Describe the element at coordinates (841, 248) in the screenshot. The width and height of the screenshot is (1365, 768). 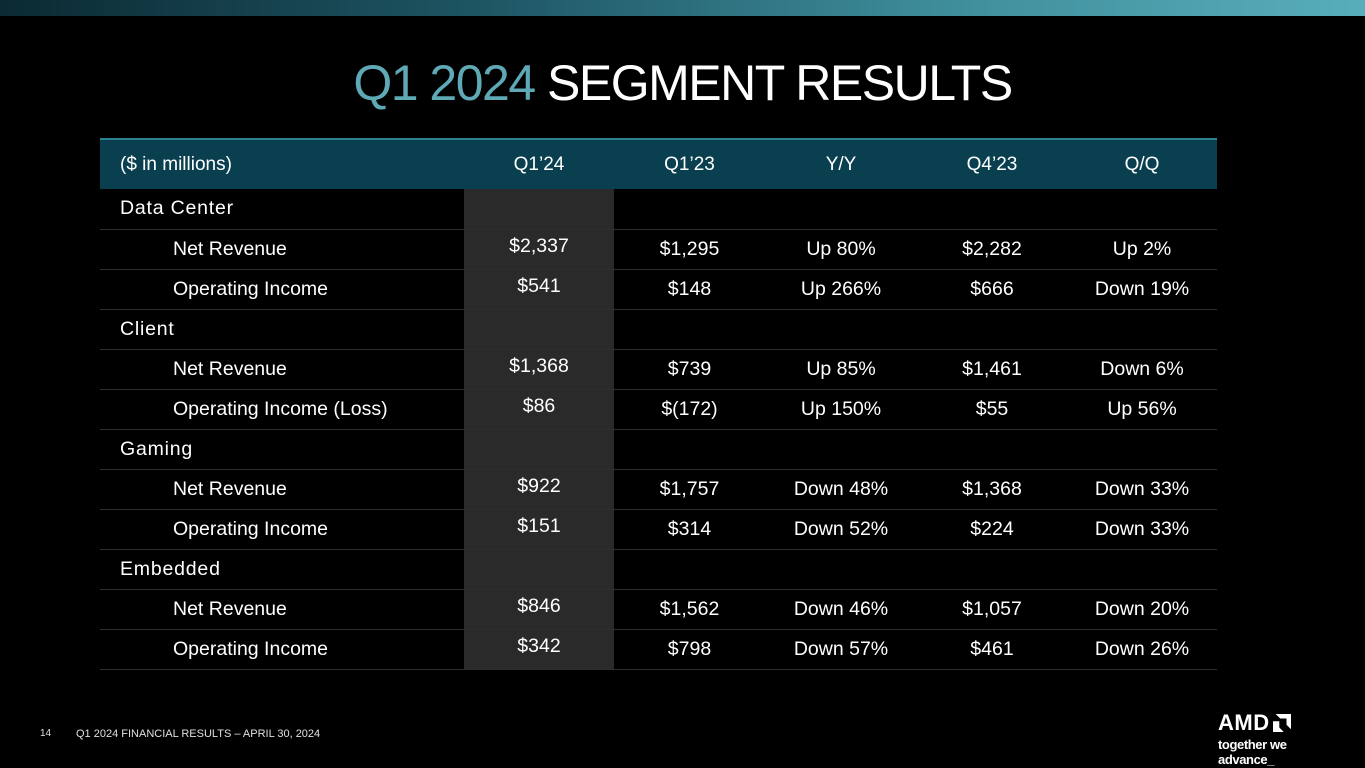
I see `table-cell: Up 80%` at that location.